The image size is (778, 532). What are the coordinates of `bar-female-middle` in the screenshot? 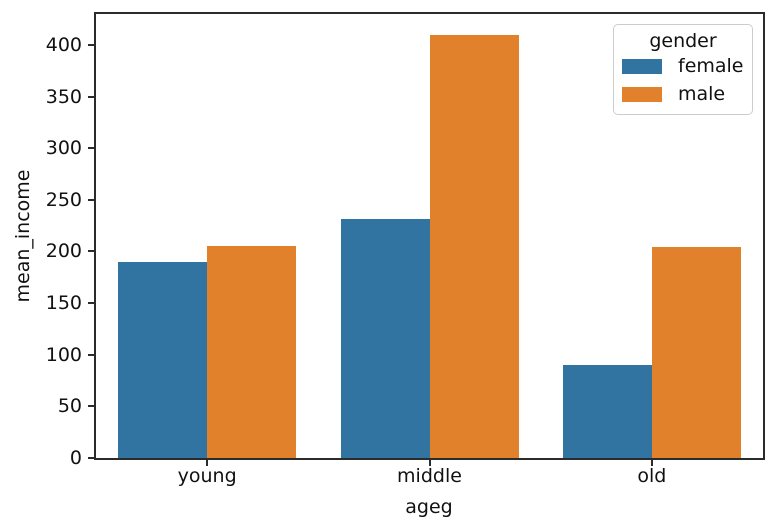 It's located at (385, 338).